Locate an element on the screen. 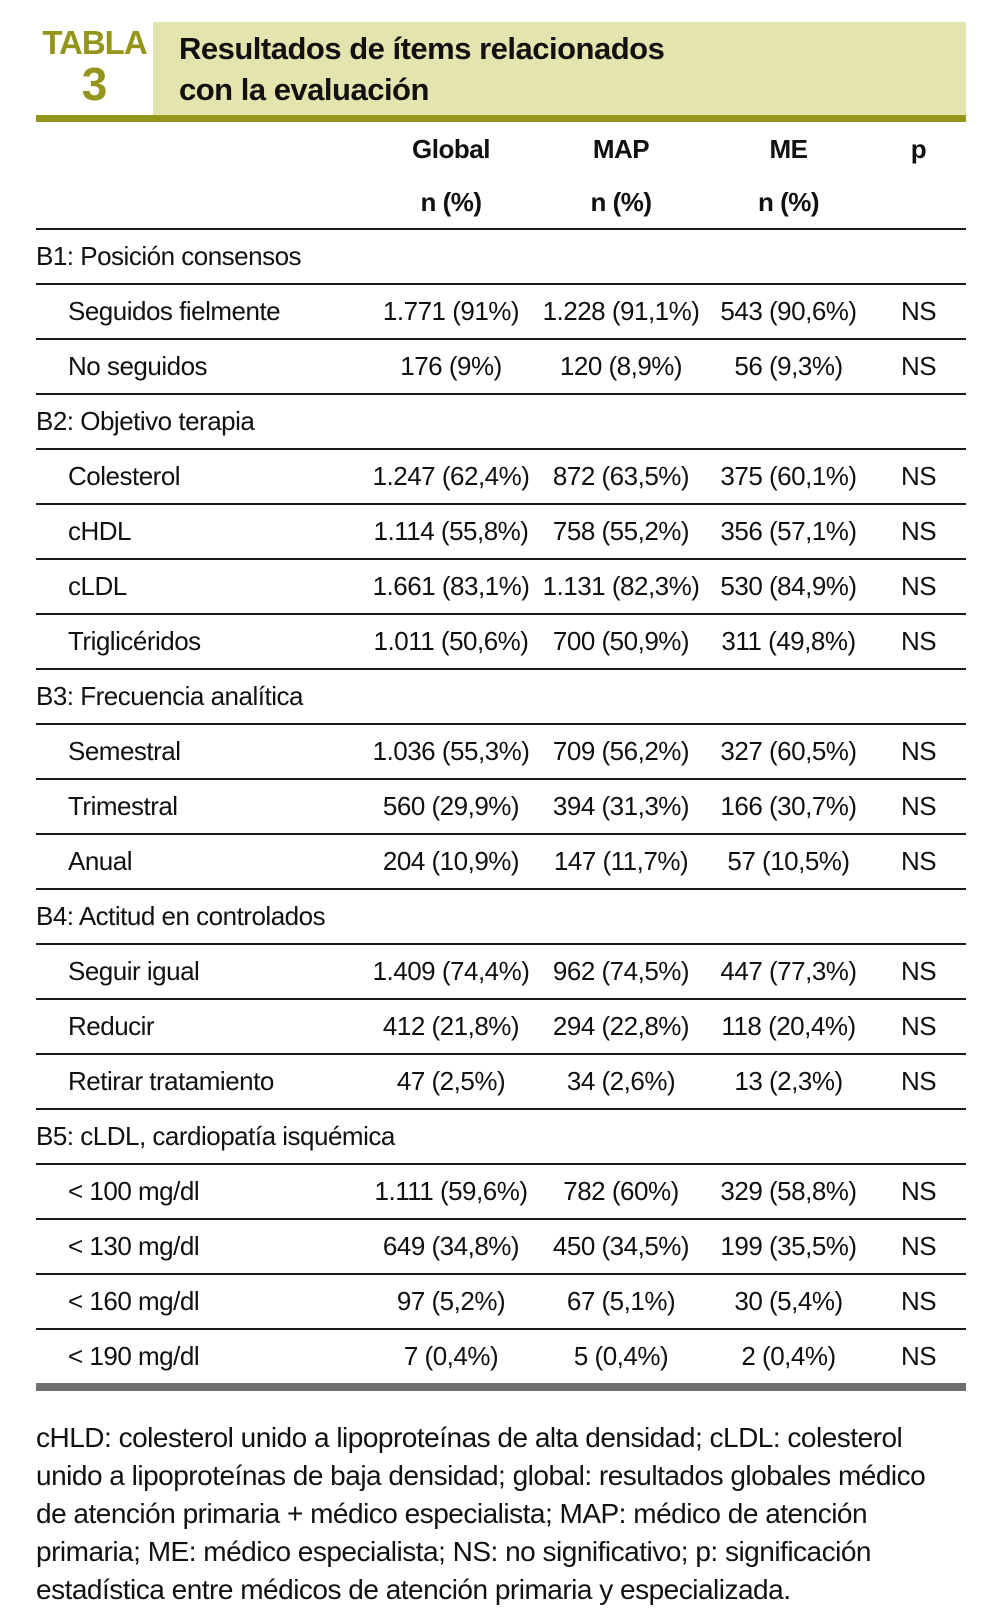 The image size is (993, 1617). row-label: Seguidos fielmente is located at coordinates (201, 312).